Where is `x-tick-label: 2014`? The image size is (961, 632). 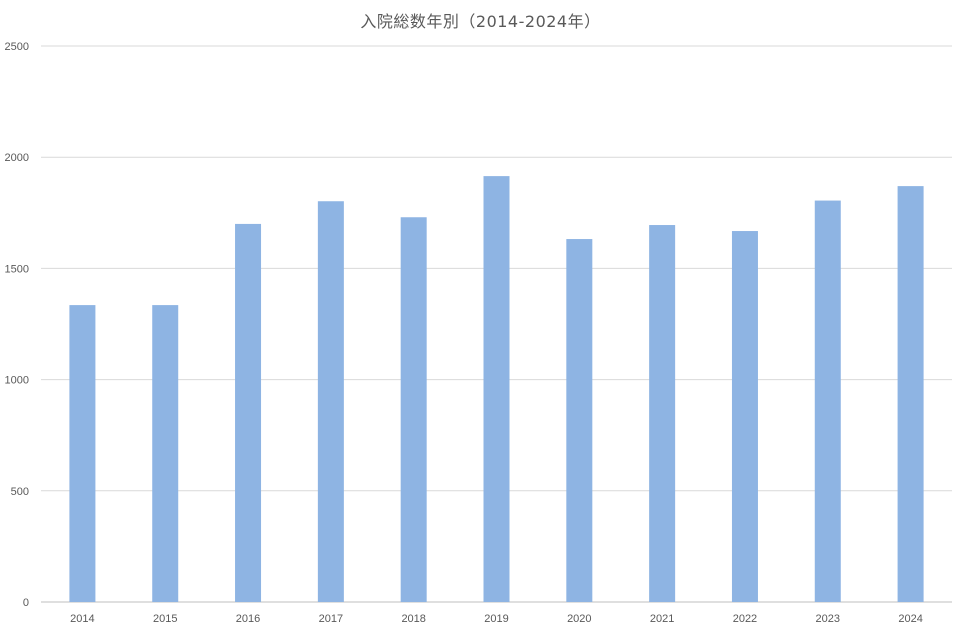 x-tick-label: 2014 is located at coordinates (82, 619).